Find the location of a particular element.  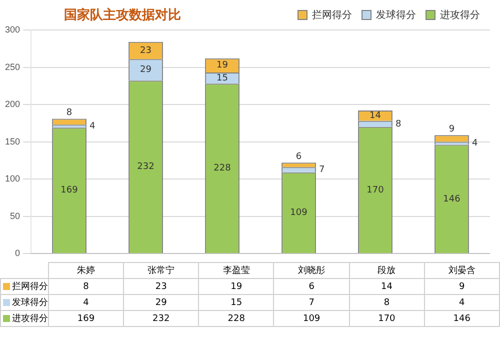

text: 228 is located at coordinates (222, 169).